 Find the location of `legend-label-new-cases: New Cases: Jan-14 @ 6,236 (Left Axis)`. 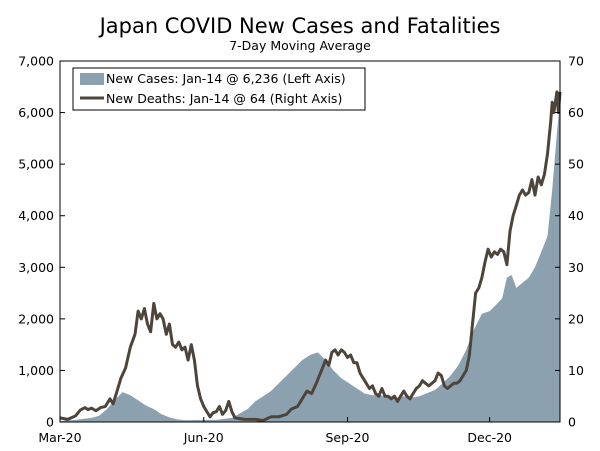

legend-label-new-cases: New Cases: Jan-14 @ 6,236 (Left Axis) is located at coordinates (226, 78).